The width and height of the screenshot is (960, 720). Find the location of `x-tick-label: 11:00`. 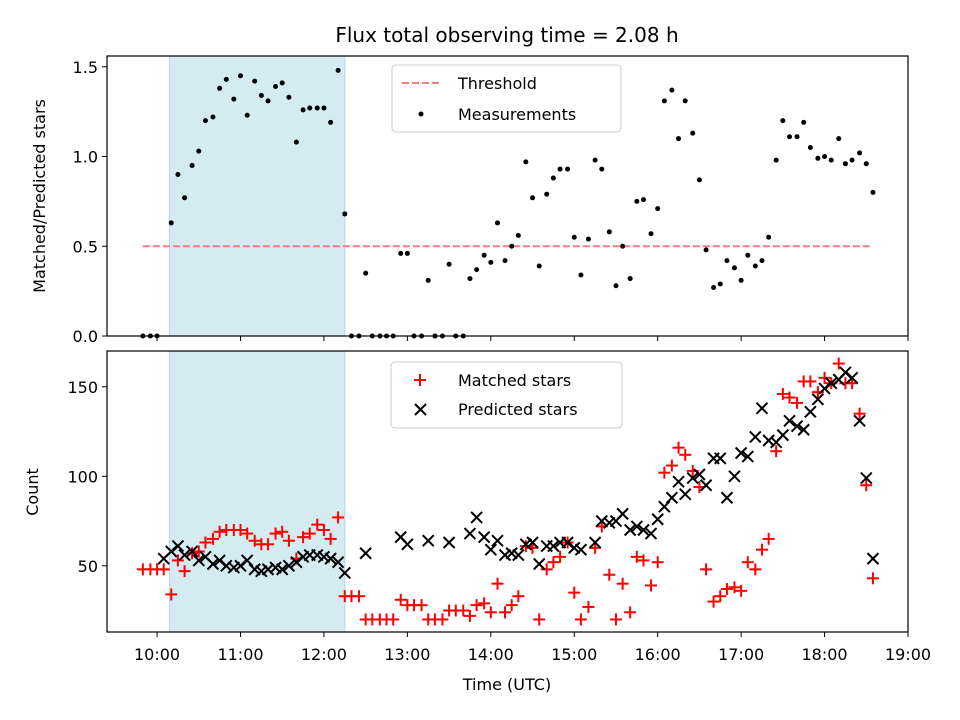

x-tick-label: 11:00 is located at coordinates (240, 654).